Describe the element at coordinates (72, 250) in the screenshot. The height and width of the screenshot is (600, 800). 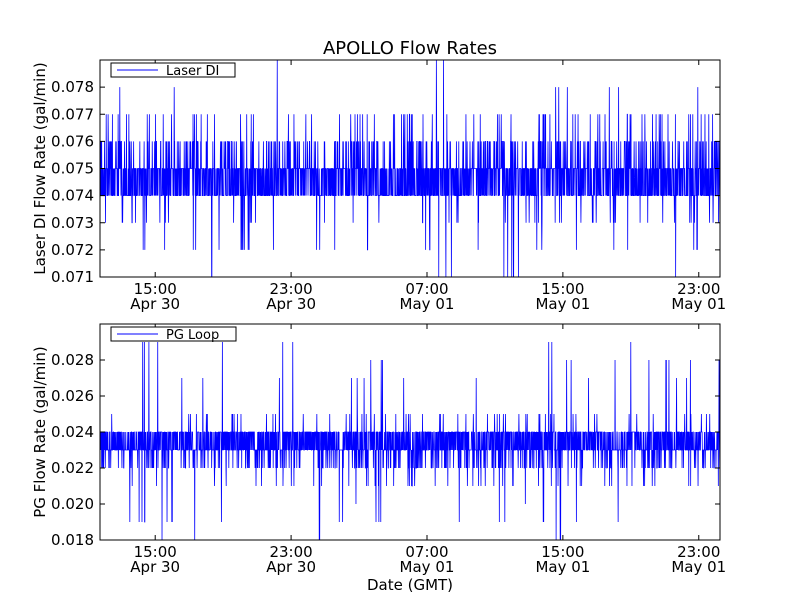
I see `y-tick-label: 0.072` at that location.